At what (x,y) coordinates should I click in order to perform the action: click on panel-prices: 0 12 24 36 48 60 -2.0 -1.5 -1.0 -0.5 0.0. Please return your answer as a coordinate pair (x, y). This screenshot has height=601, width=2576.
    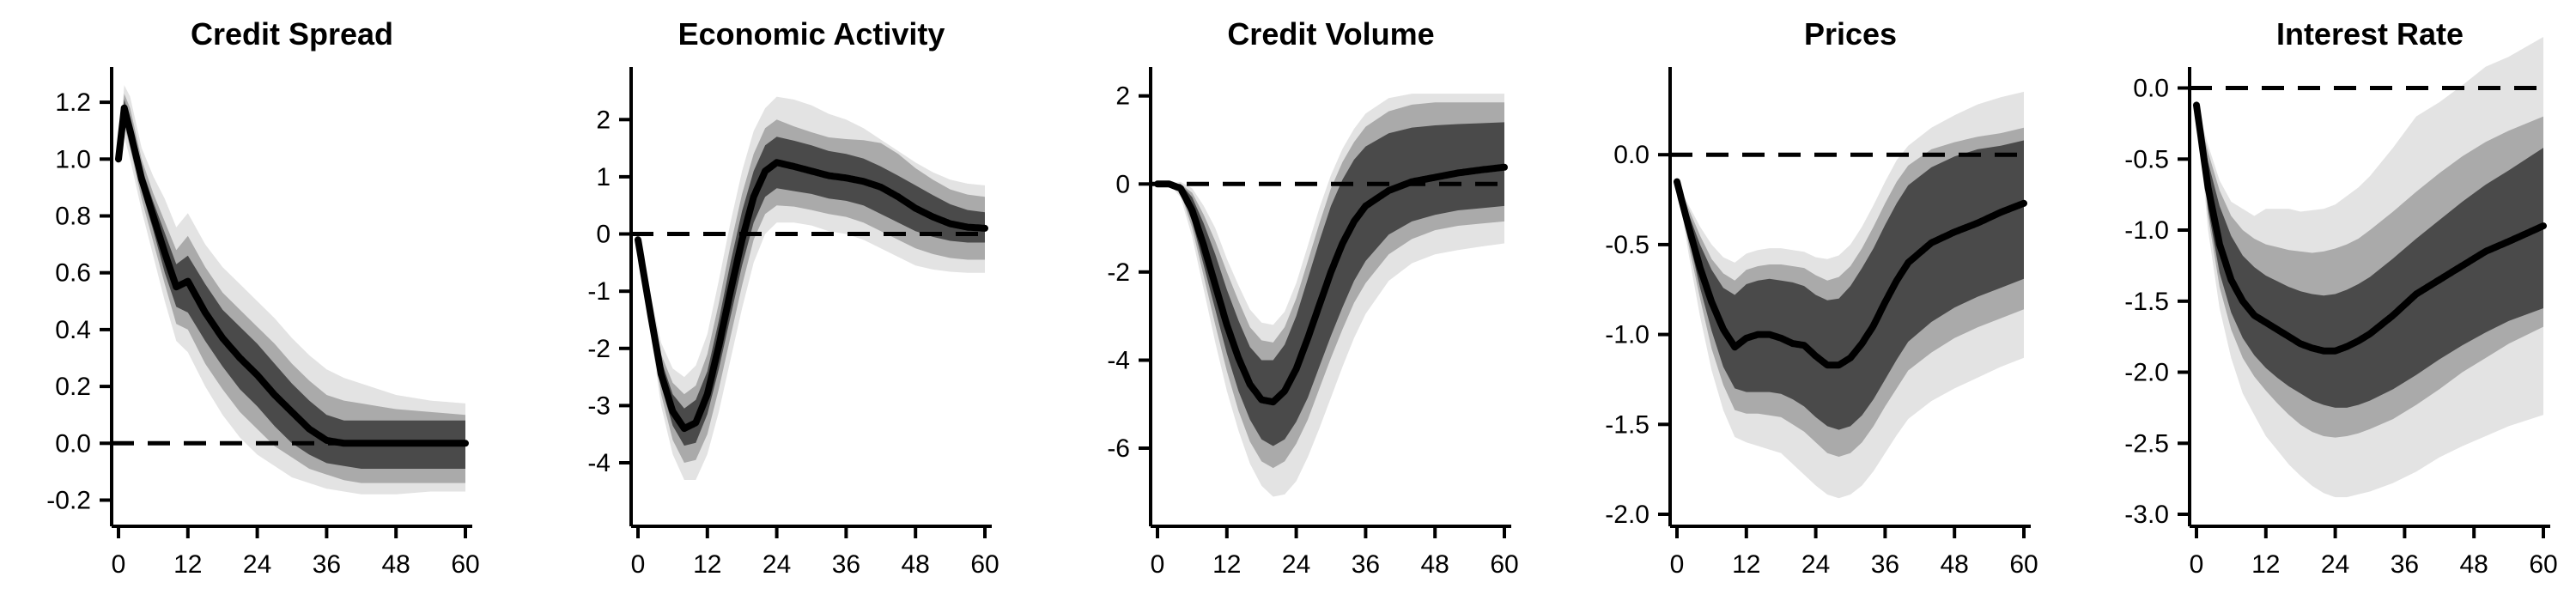
    Looking at the image, I should click on (1821, 323).